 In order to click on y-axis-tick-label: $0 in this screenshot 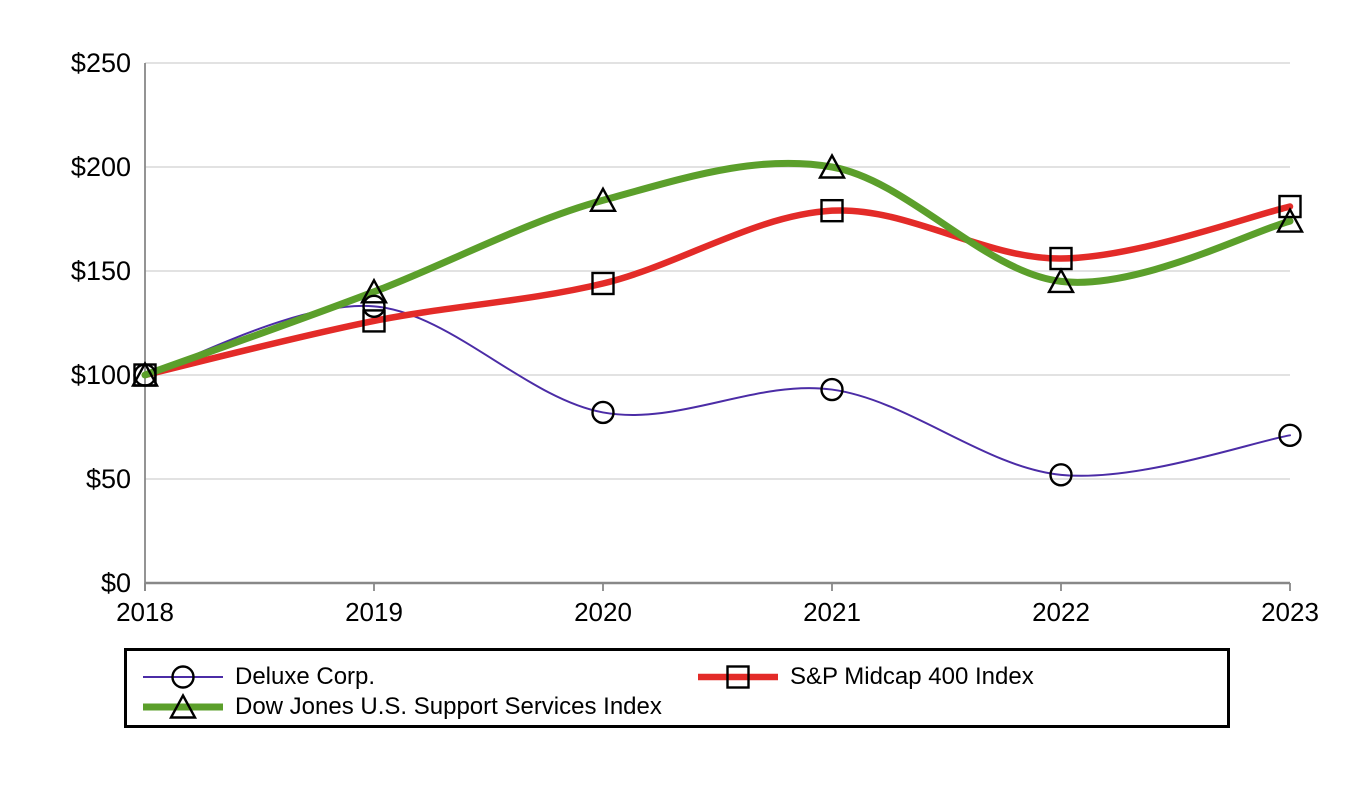, I will do `click(116, 583)`.